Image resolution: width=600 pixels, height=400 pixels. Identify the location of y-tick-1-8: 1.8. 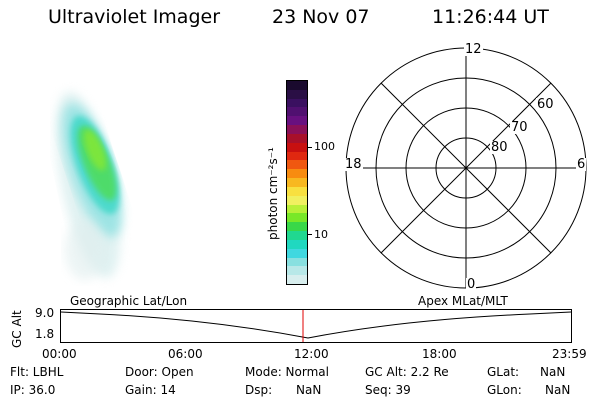
(45, 334).